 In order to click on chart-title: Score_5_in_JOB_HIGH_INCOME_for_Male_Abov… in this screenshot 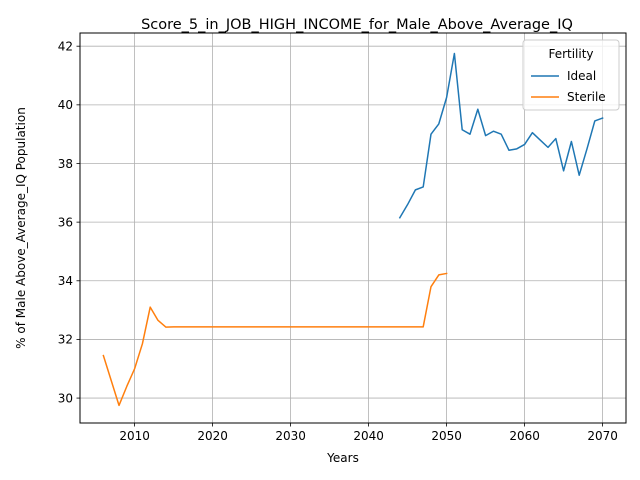, I will do `click(357, 25)`.